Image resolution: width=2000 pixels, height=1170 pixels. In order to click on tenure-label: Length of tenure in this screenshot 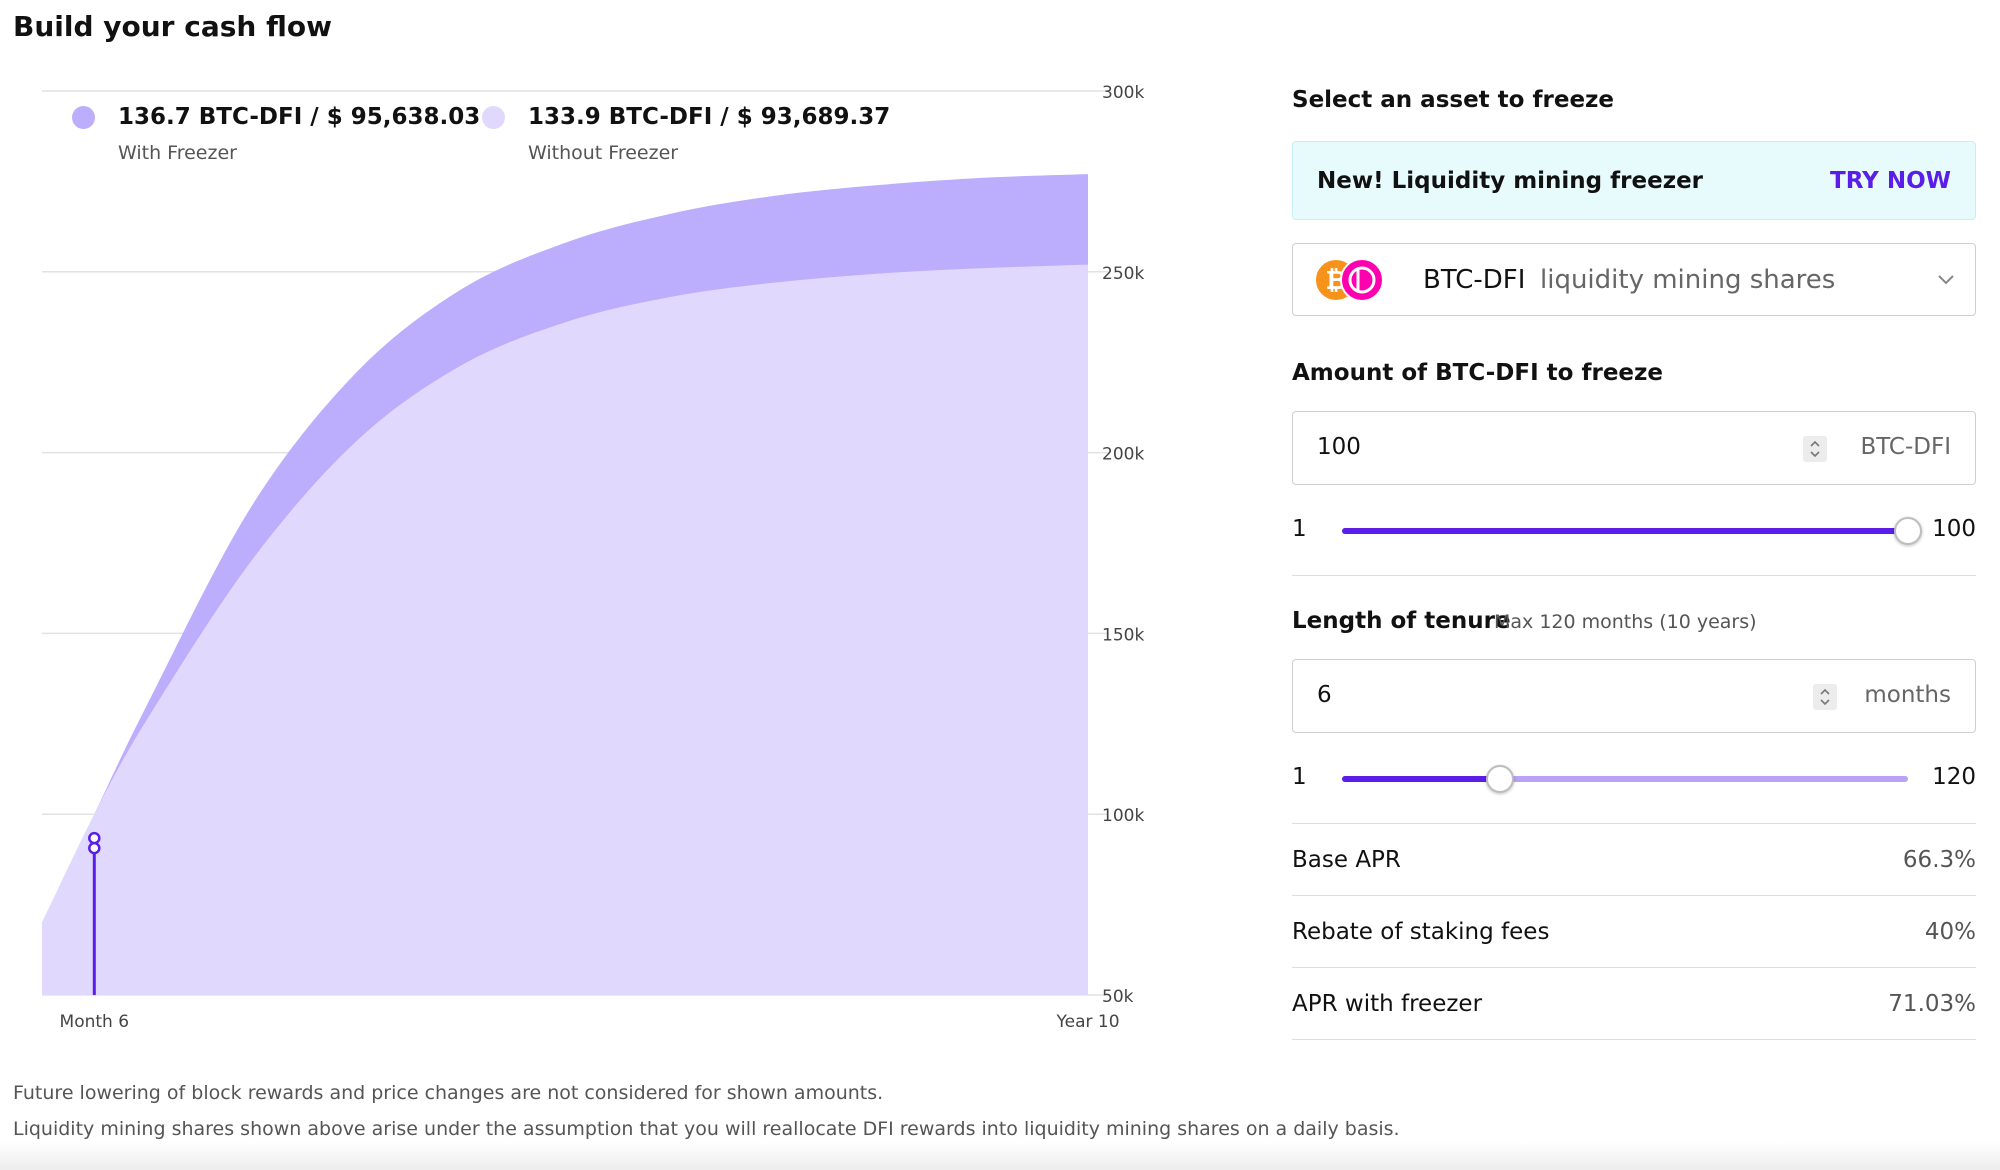, I will do `click(1401, 621)`.